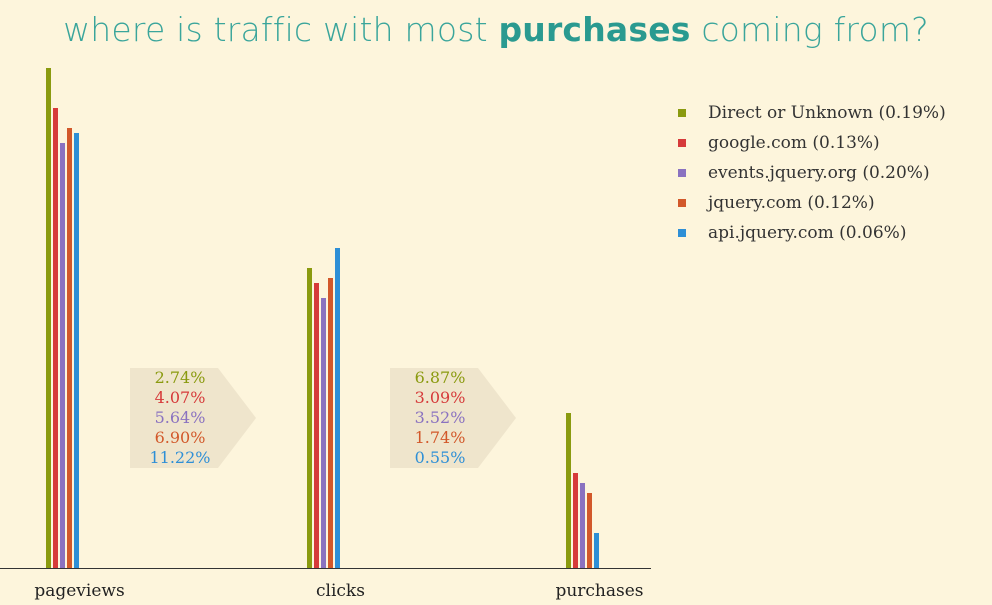 The height and width of the screenshot is (605, 992). I want to click on conversion-funnel-clicks-to-purchases: 6.87% 3.09% 3.52% 1.74% 0.55%, so click(454, 418).